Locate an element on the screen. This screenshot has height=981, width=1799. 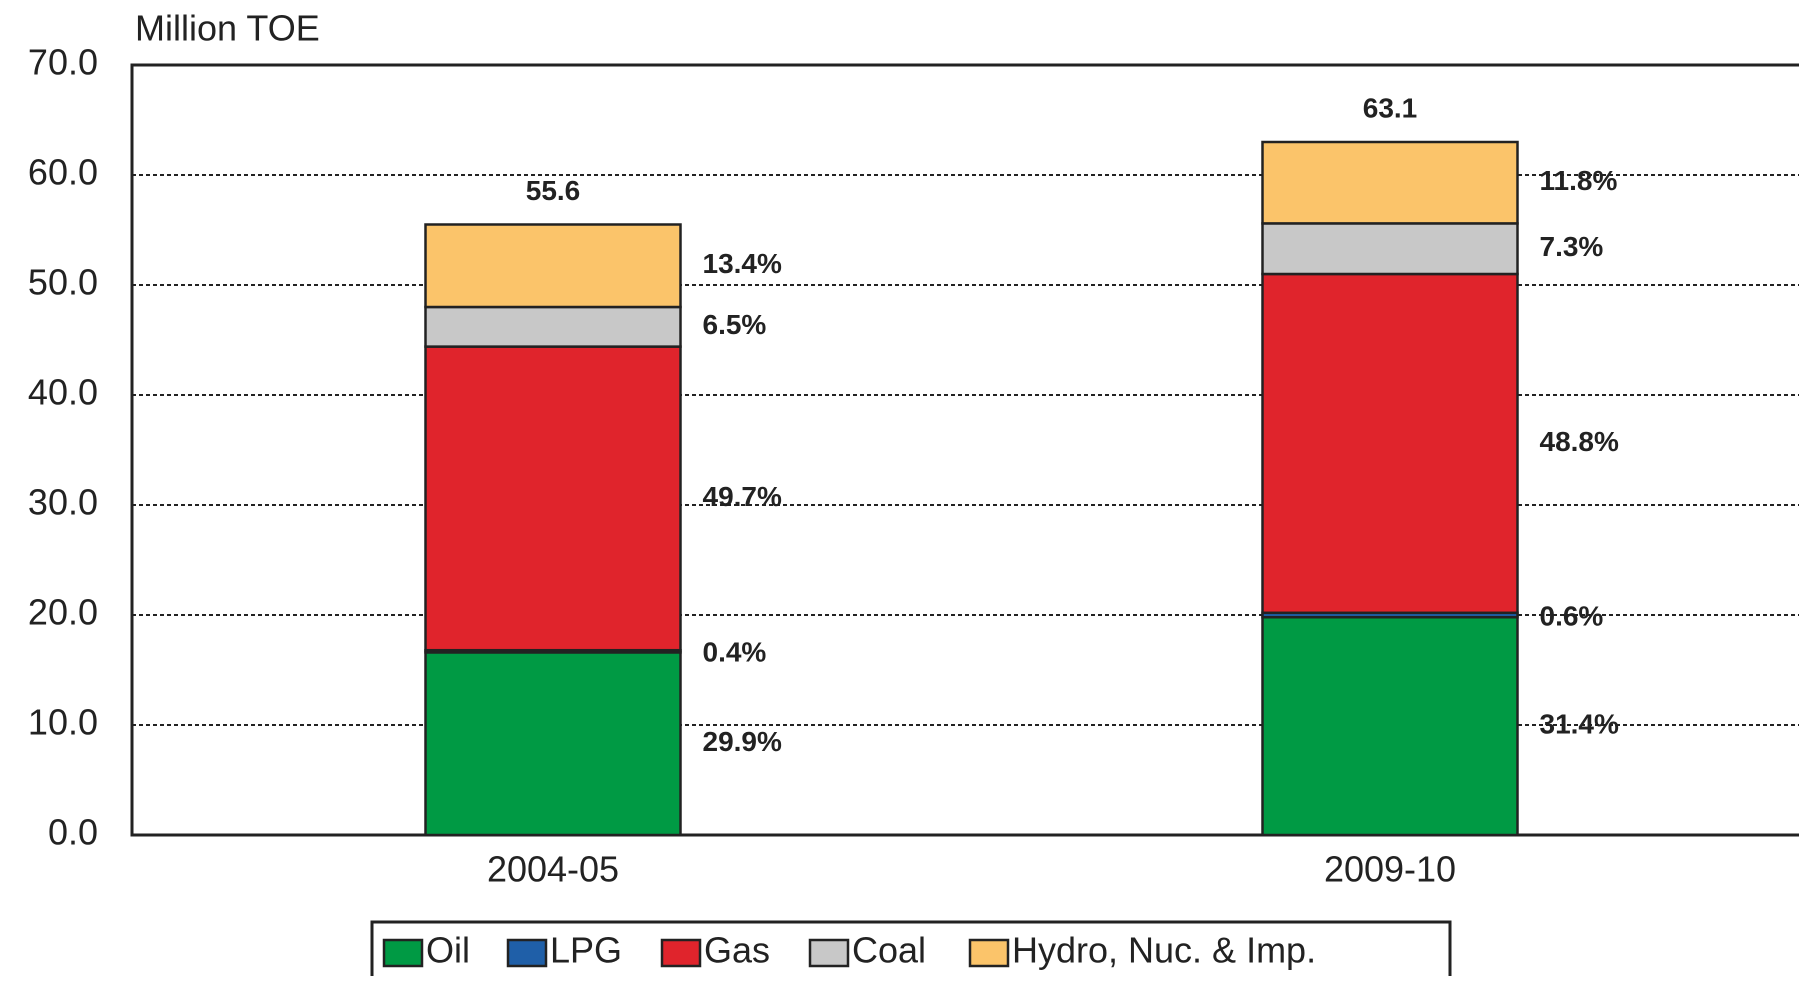
legend-label: Oil is located at coordinates (448, 950).